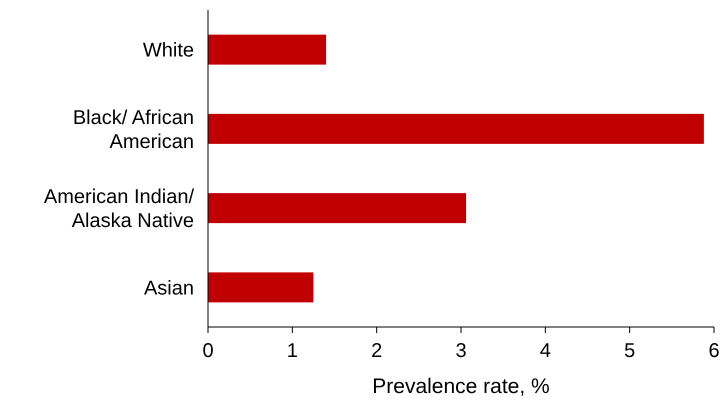  What do you see at coordinates (630, 351) in the screenshot?
I see `x-tick-label: 5` at bounding box center [630, 351].